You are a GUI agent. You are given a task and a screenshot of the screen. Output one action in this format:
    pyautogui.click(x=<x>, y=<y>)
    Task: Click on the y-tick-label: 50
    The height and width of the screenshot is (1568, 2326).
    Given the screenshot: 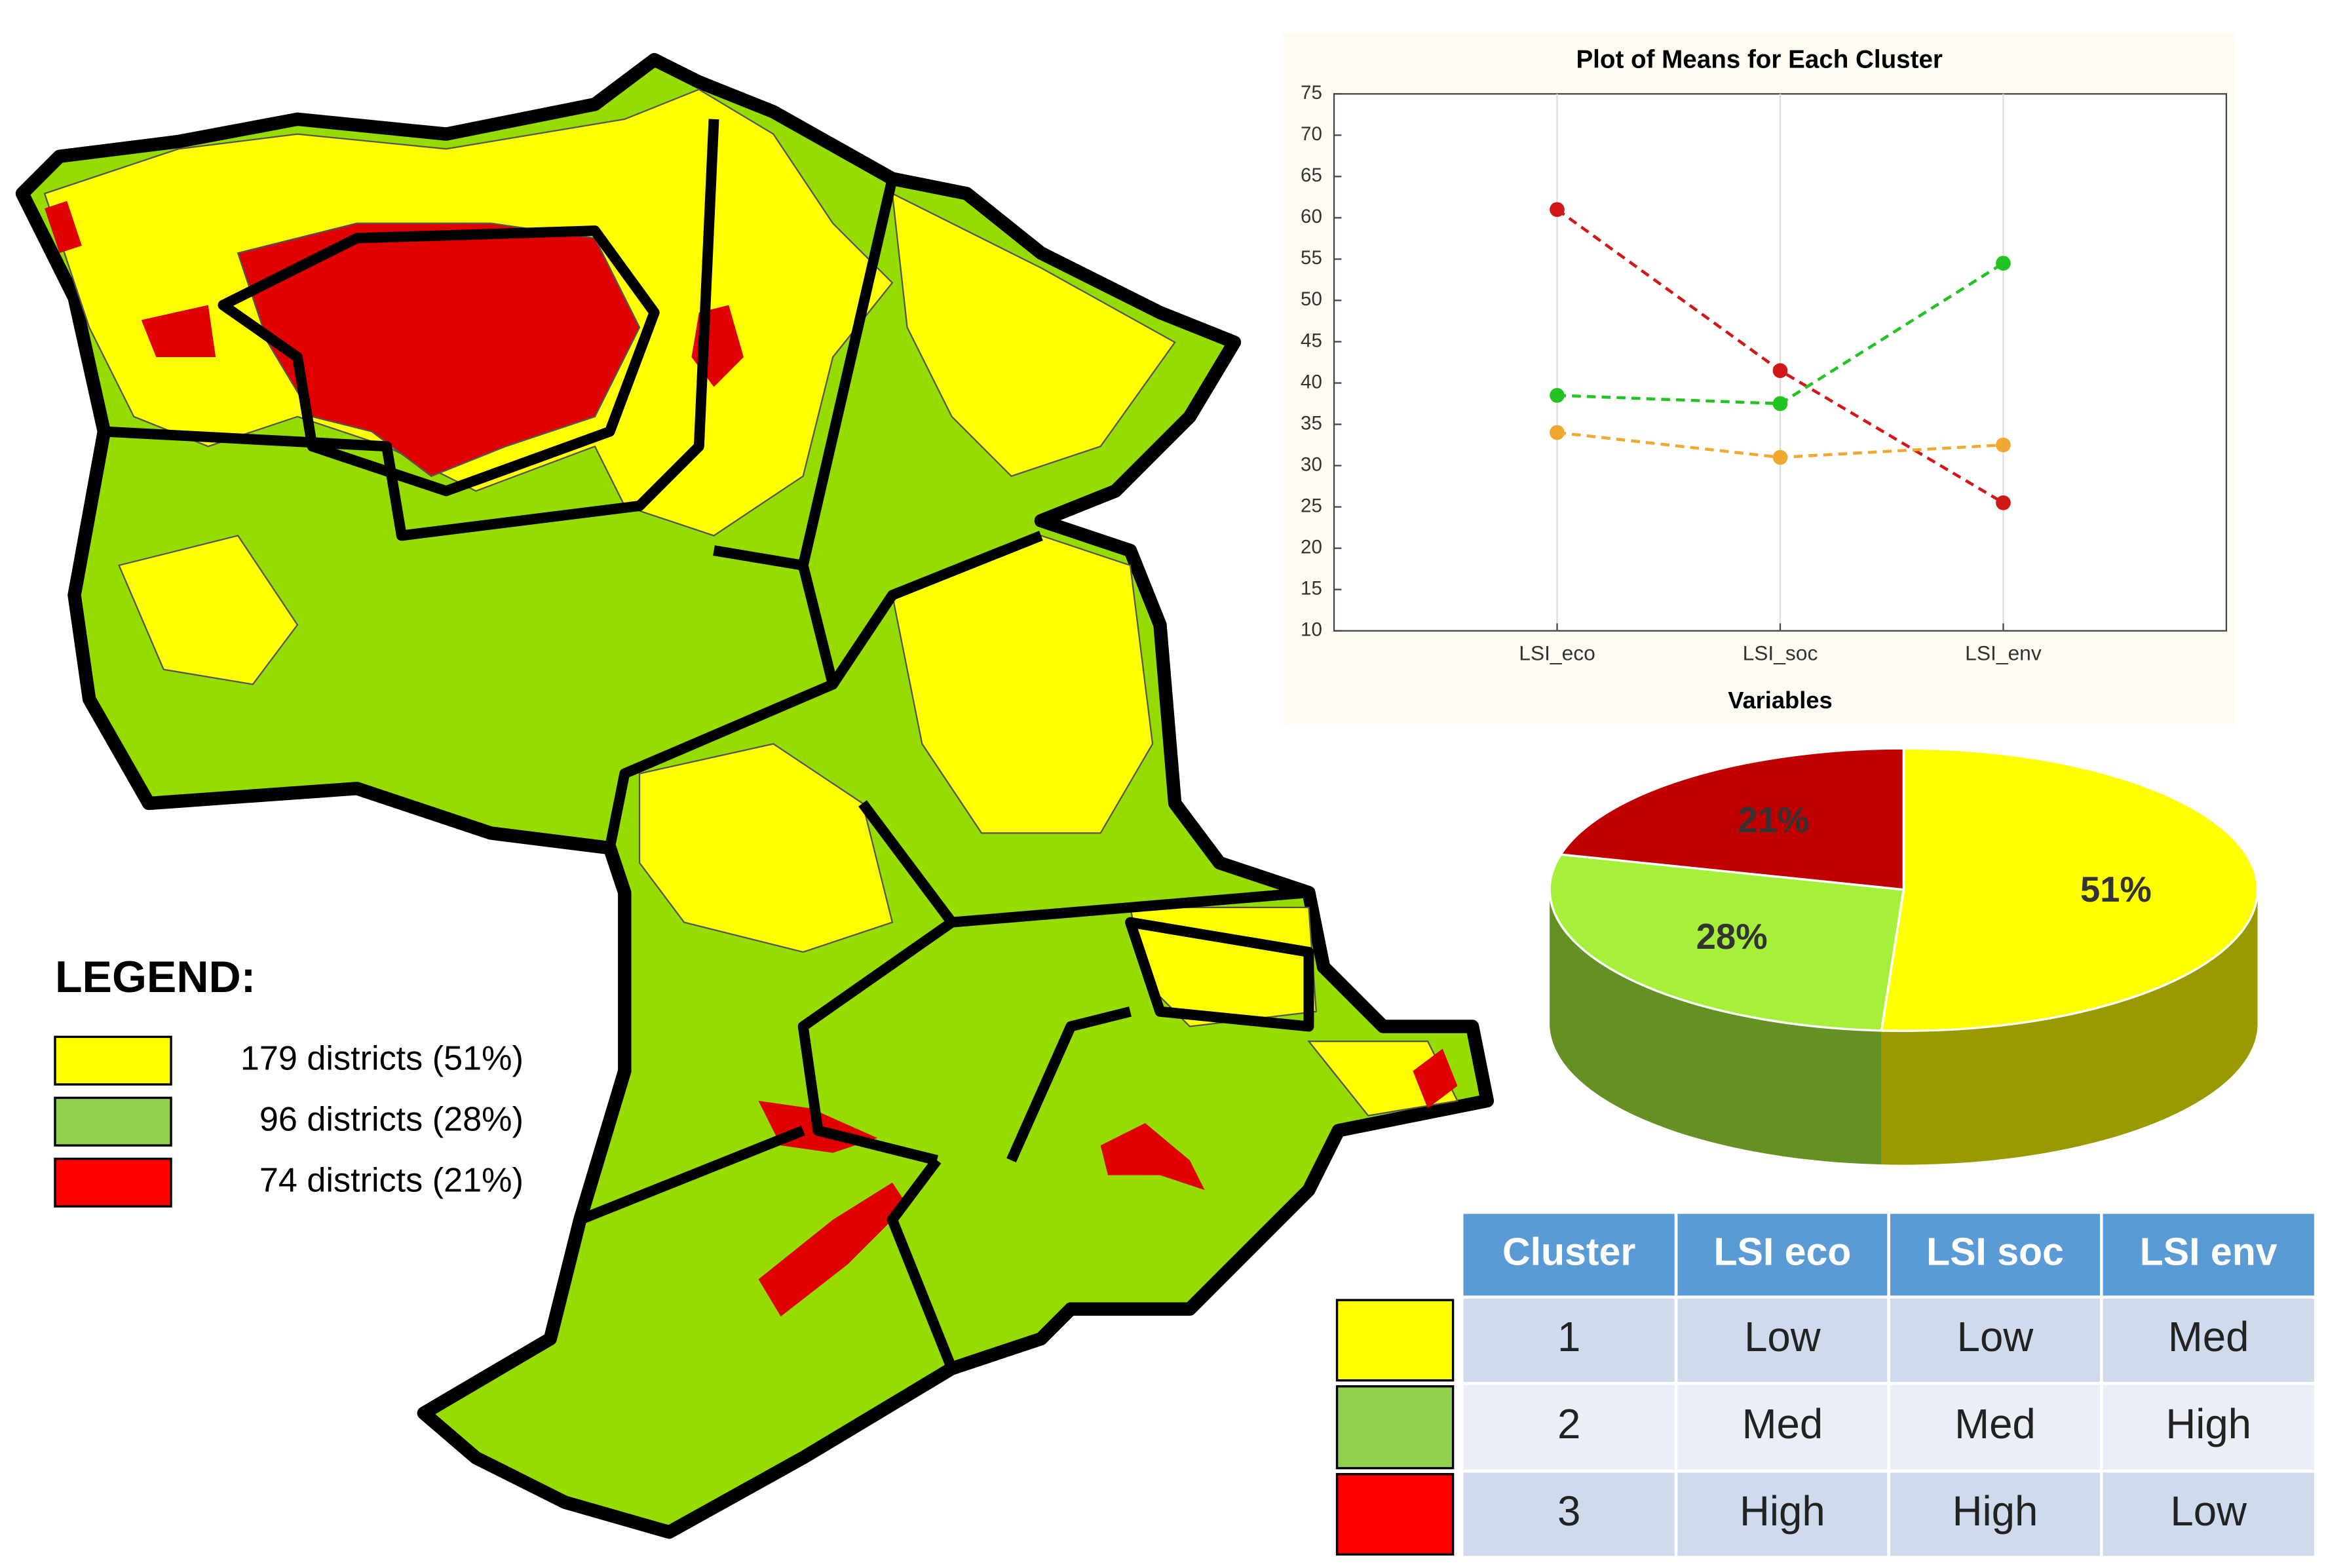 What is the action you would take?
    pyautogui.click(x=1311, y=299)
    